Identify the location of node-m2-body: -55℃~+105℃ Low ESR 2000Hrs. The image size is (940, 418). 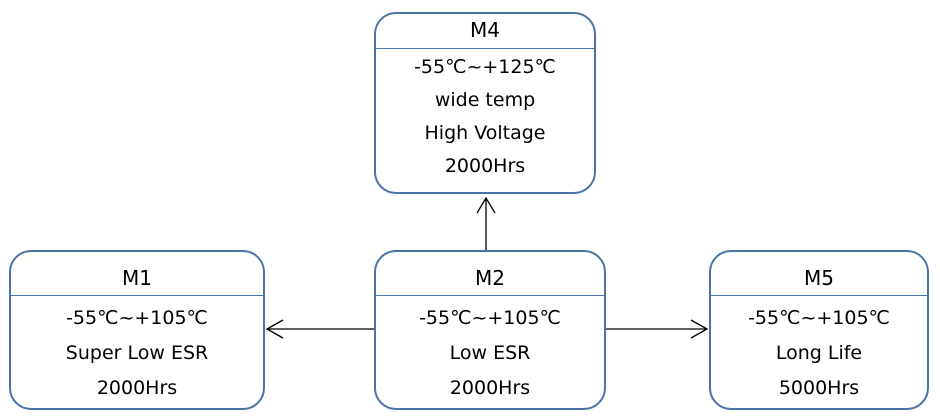
(490, 351).